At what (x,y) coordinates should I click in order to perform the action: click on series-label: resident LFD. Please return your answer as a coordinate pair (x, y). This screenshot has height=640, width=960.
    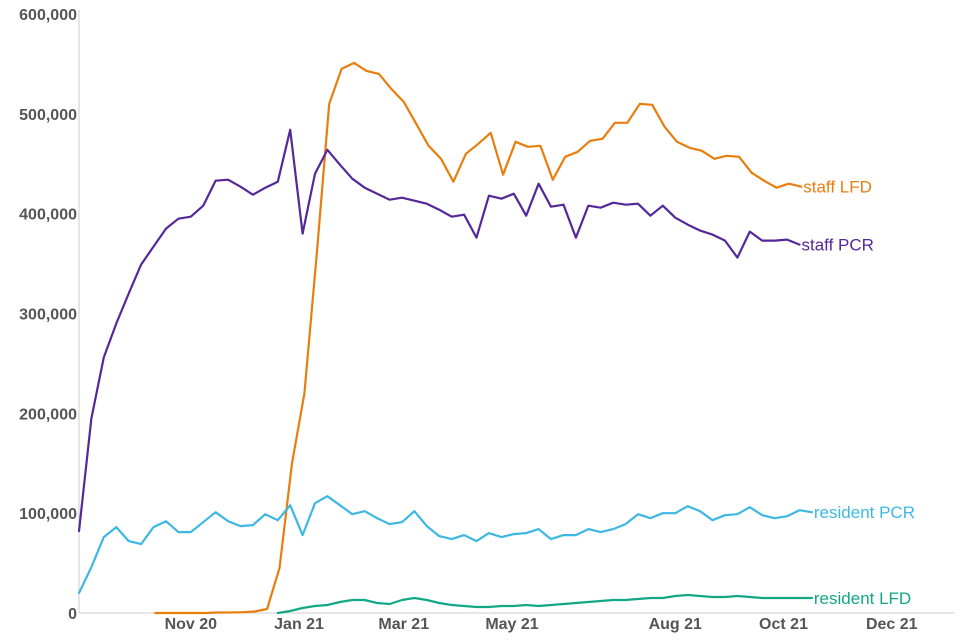
    Looking at the image, I should click on (862, 598).